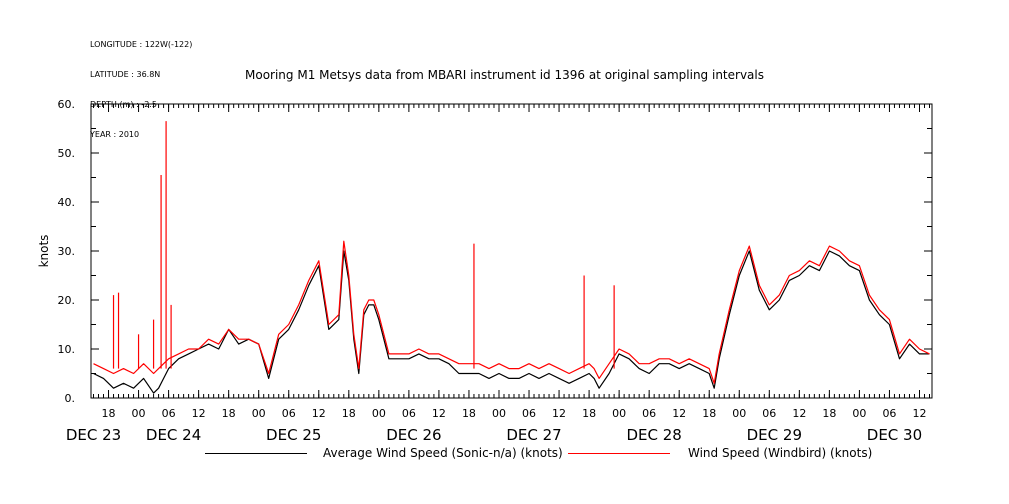 This screenshot has height=504, width=1009. I want to click on y-tick-label: 20., so click(67, 300).